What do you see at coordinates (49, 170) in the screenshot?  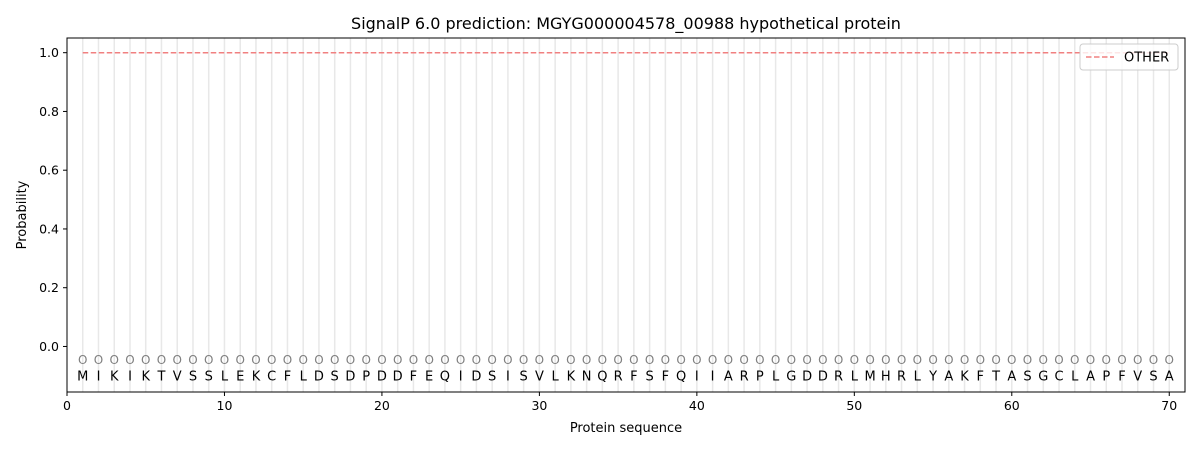 I see `y-tick-label: 0.6` at bounding box center [49, 170].